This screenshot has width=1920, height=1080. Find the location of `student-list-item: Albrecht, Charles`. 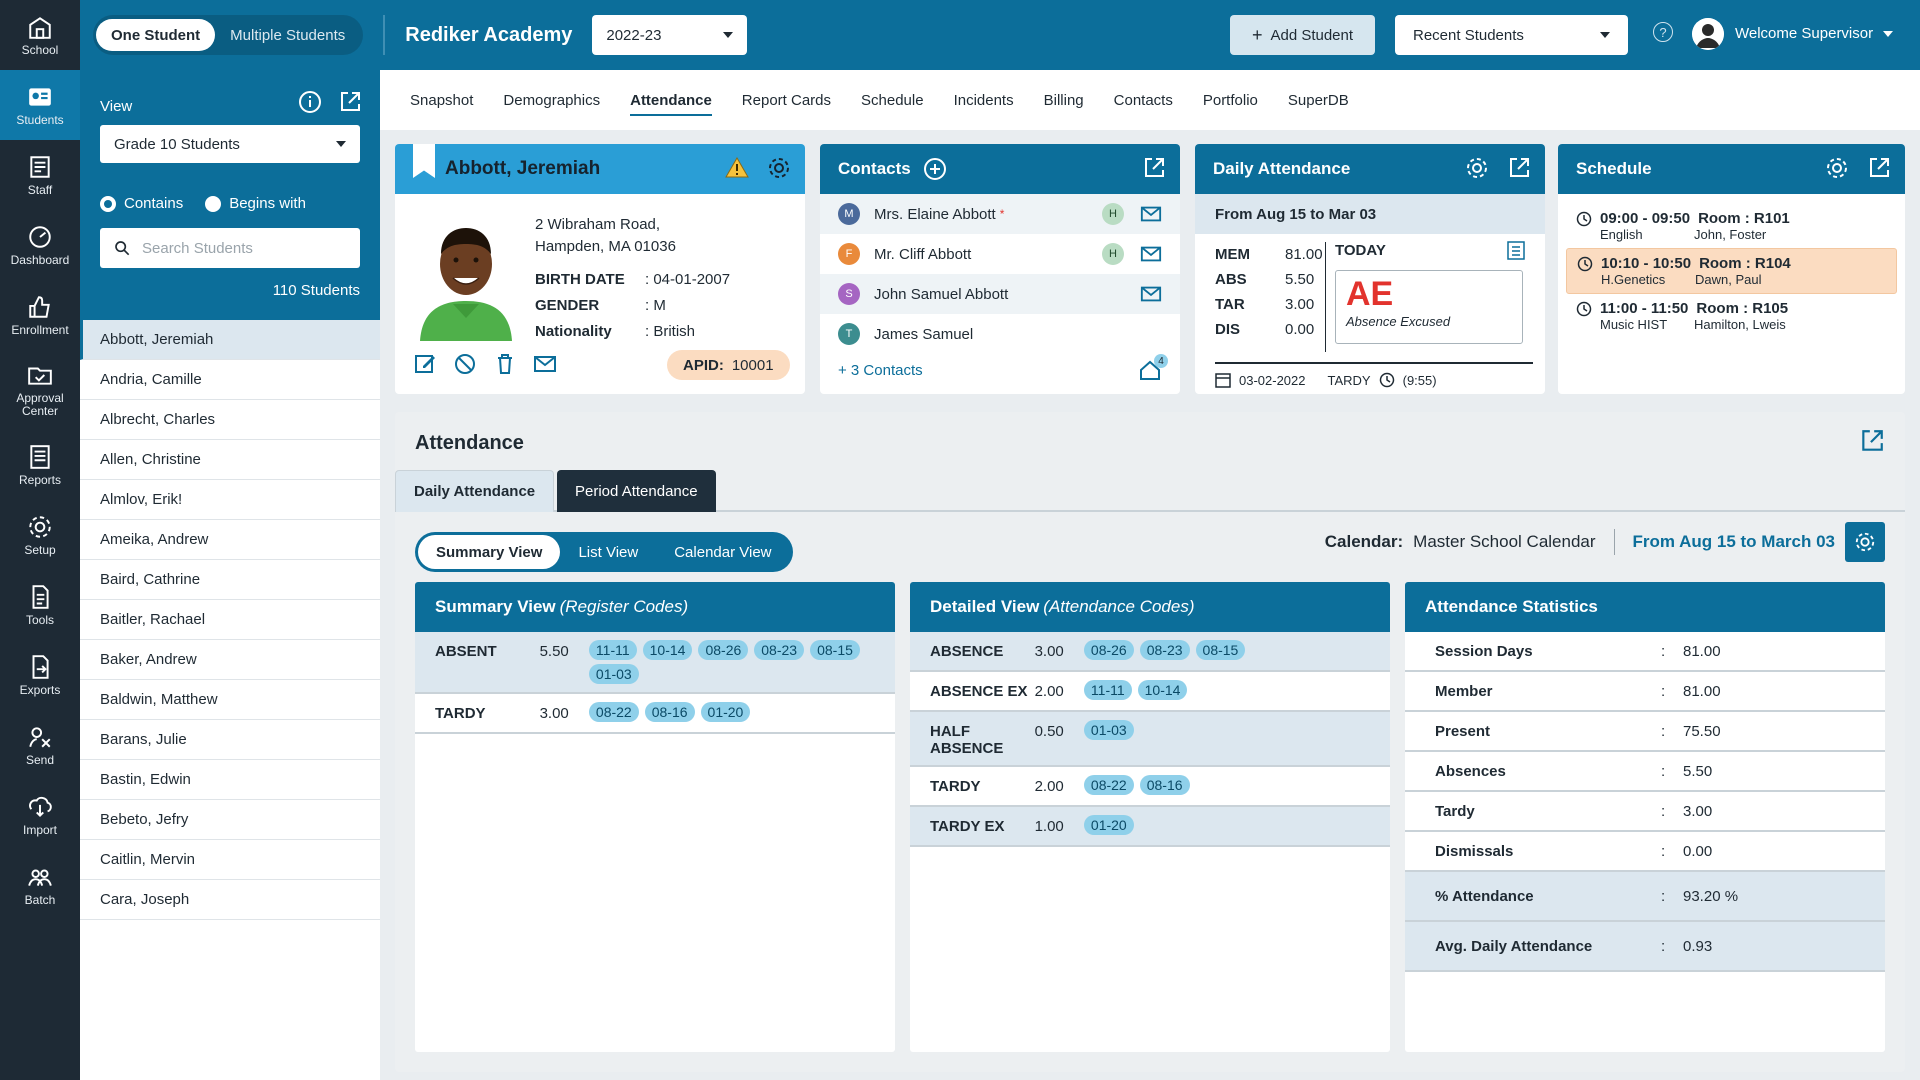

student-list-item: Albrecht, Charles is located at coordinates (230, 420).